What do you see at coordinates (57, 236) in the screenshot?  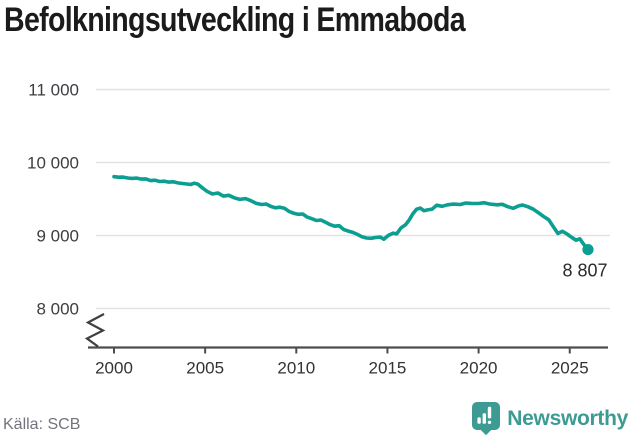 I see `y-tick-label: 9 000` at bounding box center [57, 236].